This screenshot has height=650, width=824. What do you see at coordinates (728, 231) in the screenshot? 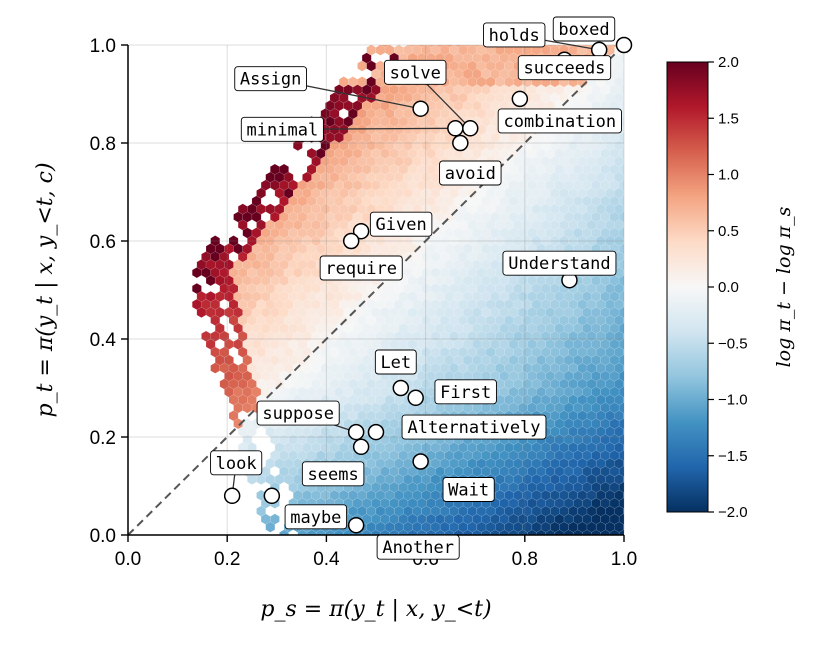
I see `colorbar-tick-label: 0.5` at bounding box center [728, 231].